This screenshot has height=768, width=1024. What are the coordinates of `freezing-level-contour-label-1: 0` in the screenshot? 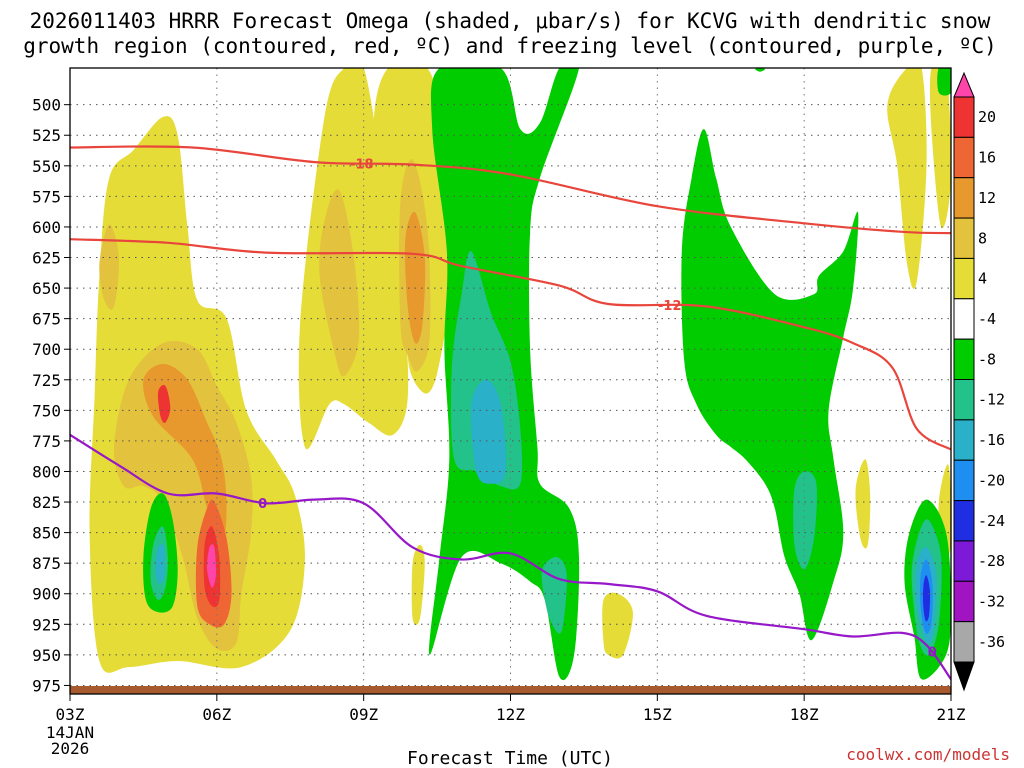 It's located at (262, 504).